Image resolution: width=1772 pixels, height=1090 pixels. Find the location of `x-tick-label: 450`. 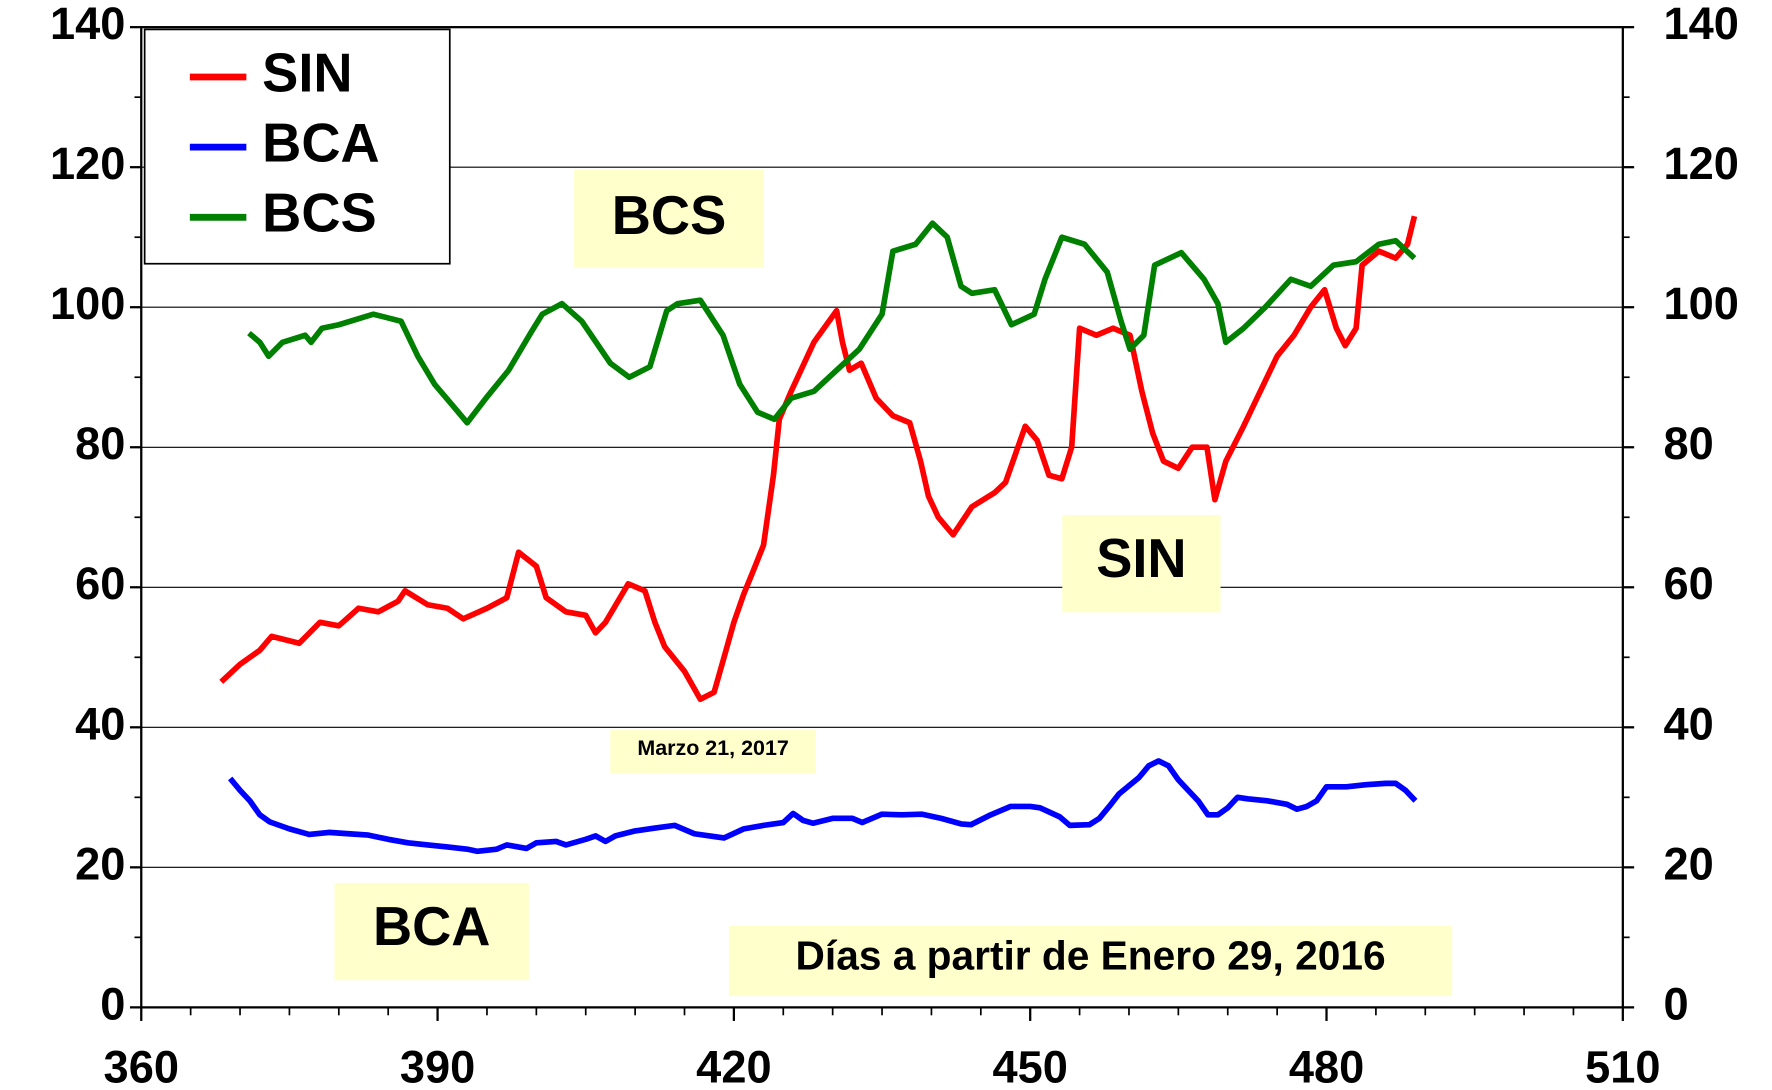

x-tick-label: 450 is located at coordinates (1030, 1066).